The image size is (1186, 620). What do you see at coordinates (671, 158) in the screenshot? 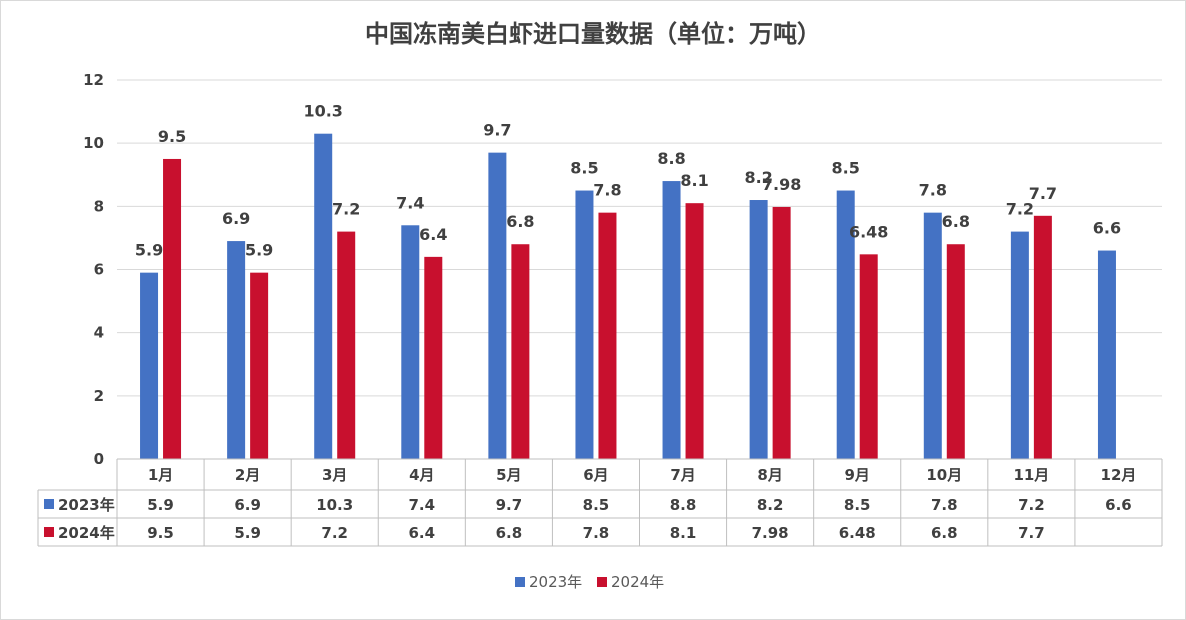
I see `data-label: 8.8` at bounding box center [671, 158].